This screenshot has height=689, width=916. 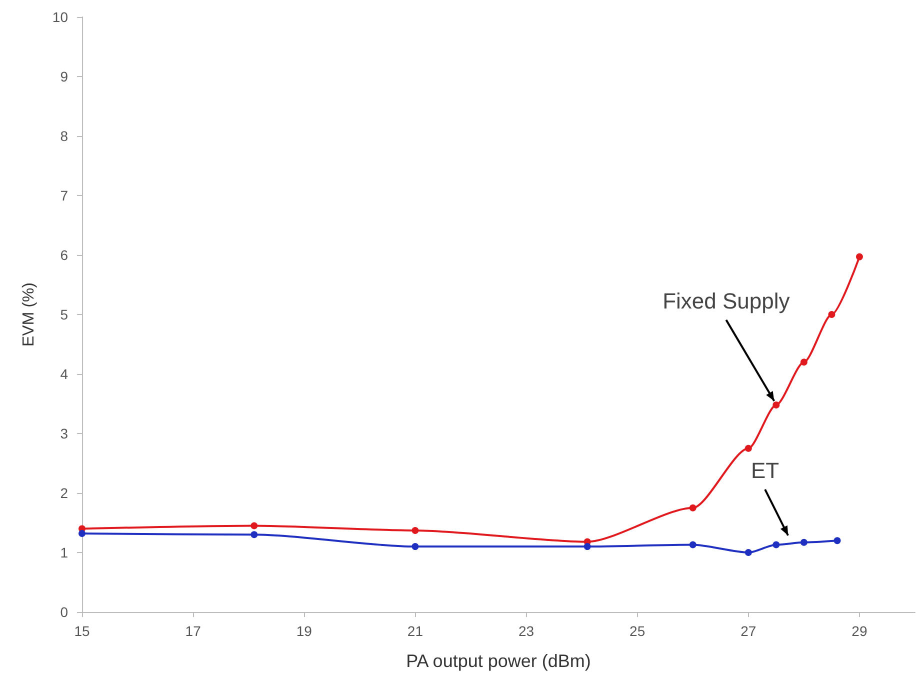 What do you see at coordinates (29, 314) in the screenshot?
I see `y-axis-title: EVM (%)` at bounding box center [29, 314].